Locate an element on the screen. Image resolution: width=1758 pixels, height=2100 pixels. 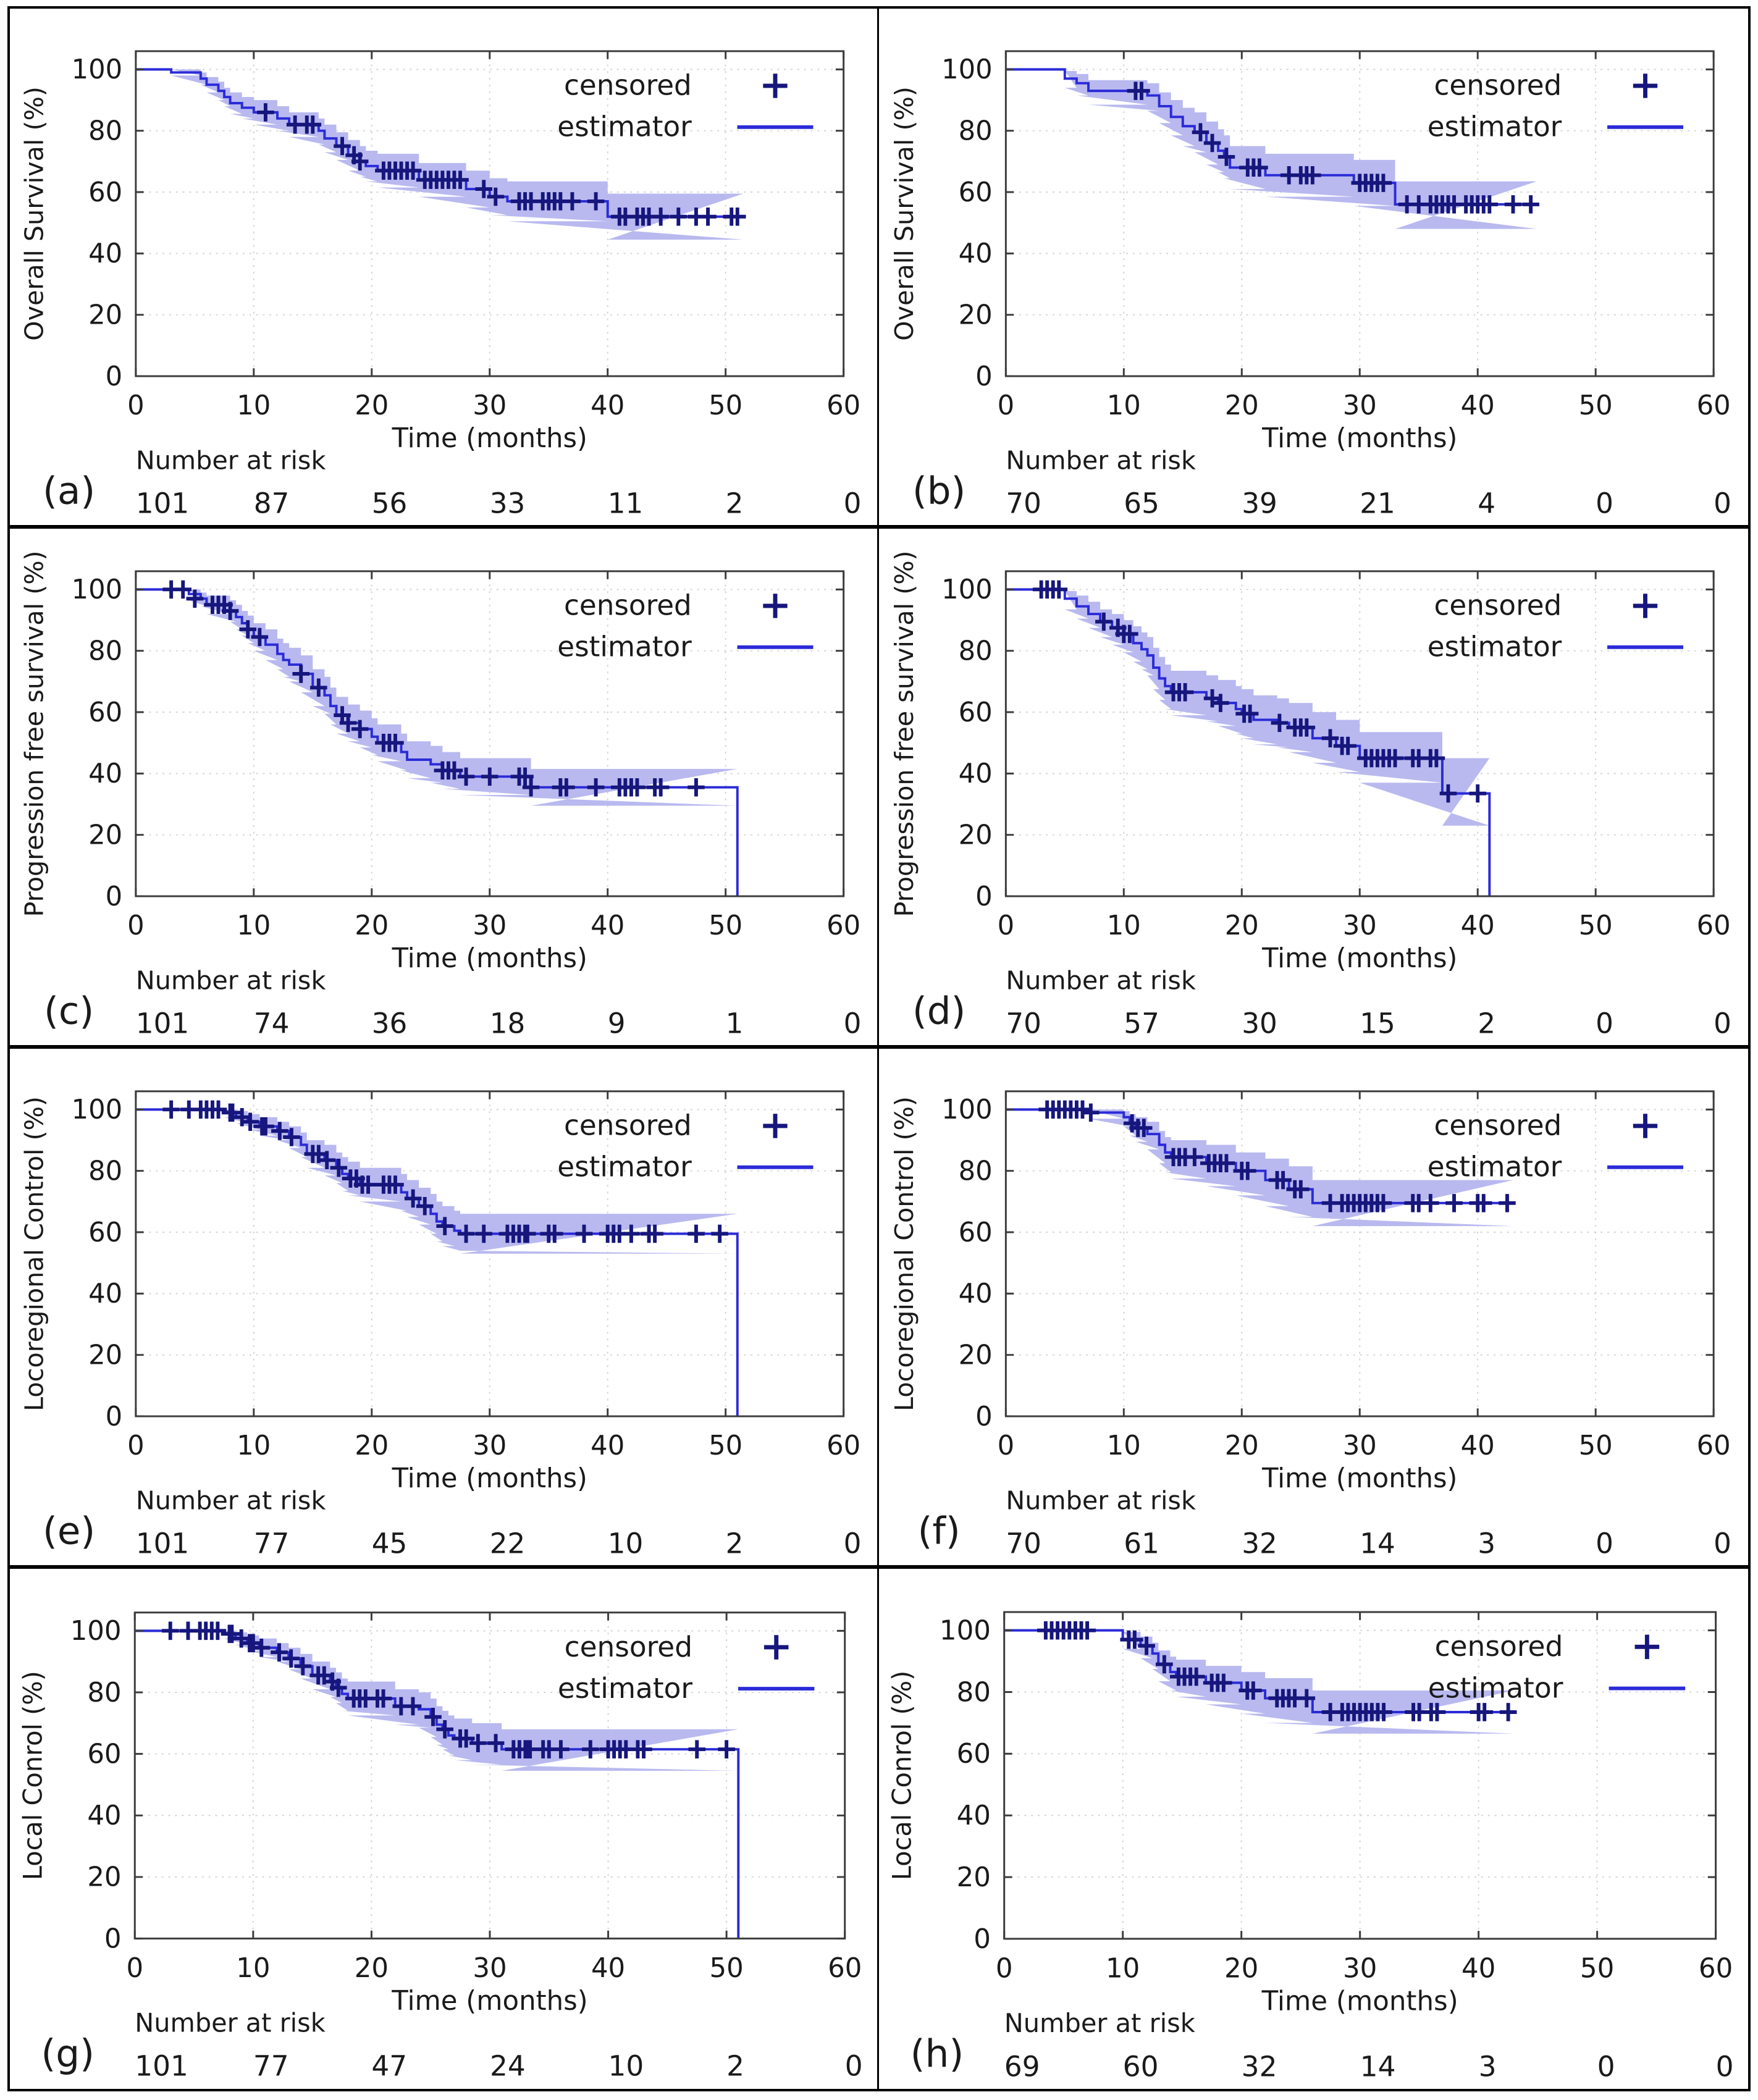
y-axis-label: Overall Survival (%) is located at coordinates (34, 214).